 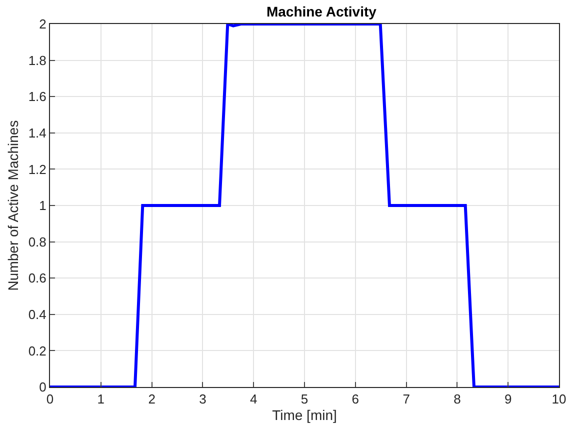 I want to click on y-tick-label: 0, so click(x=42, y=387).